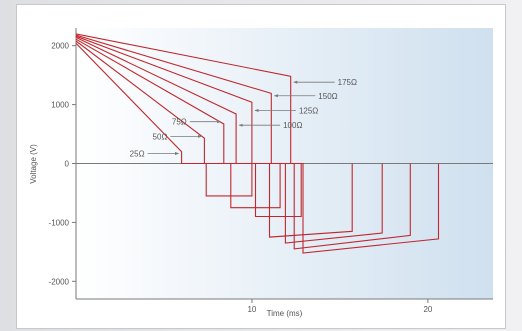 This screenshot has height=331, width=522. Describe the element at coordinates (137, 153) in the screenshot. I see `annotation-label: 25Ω` at that location.